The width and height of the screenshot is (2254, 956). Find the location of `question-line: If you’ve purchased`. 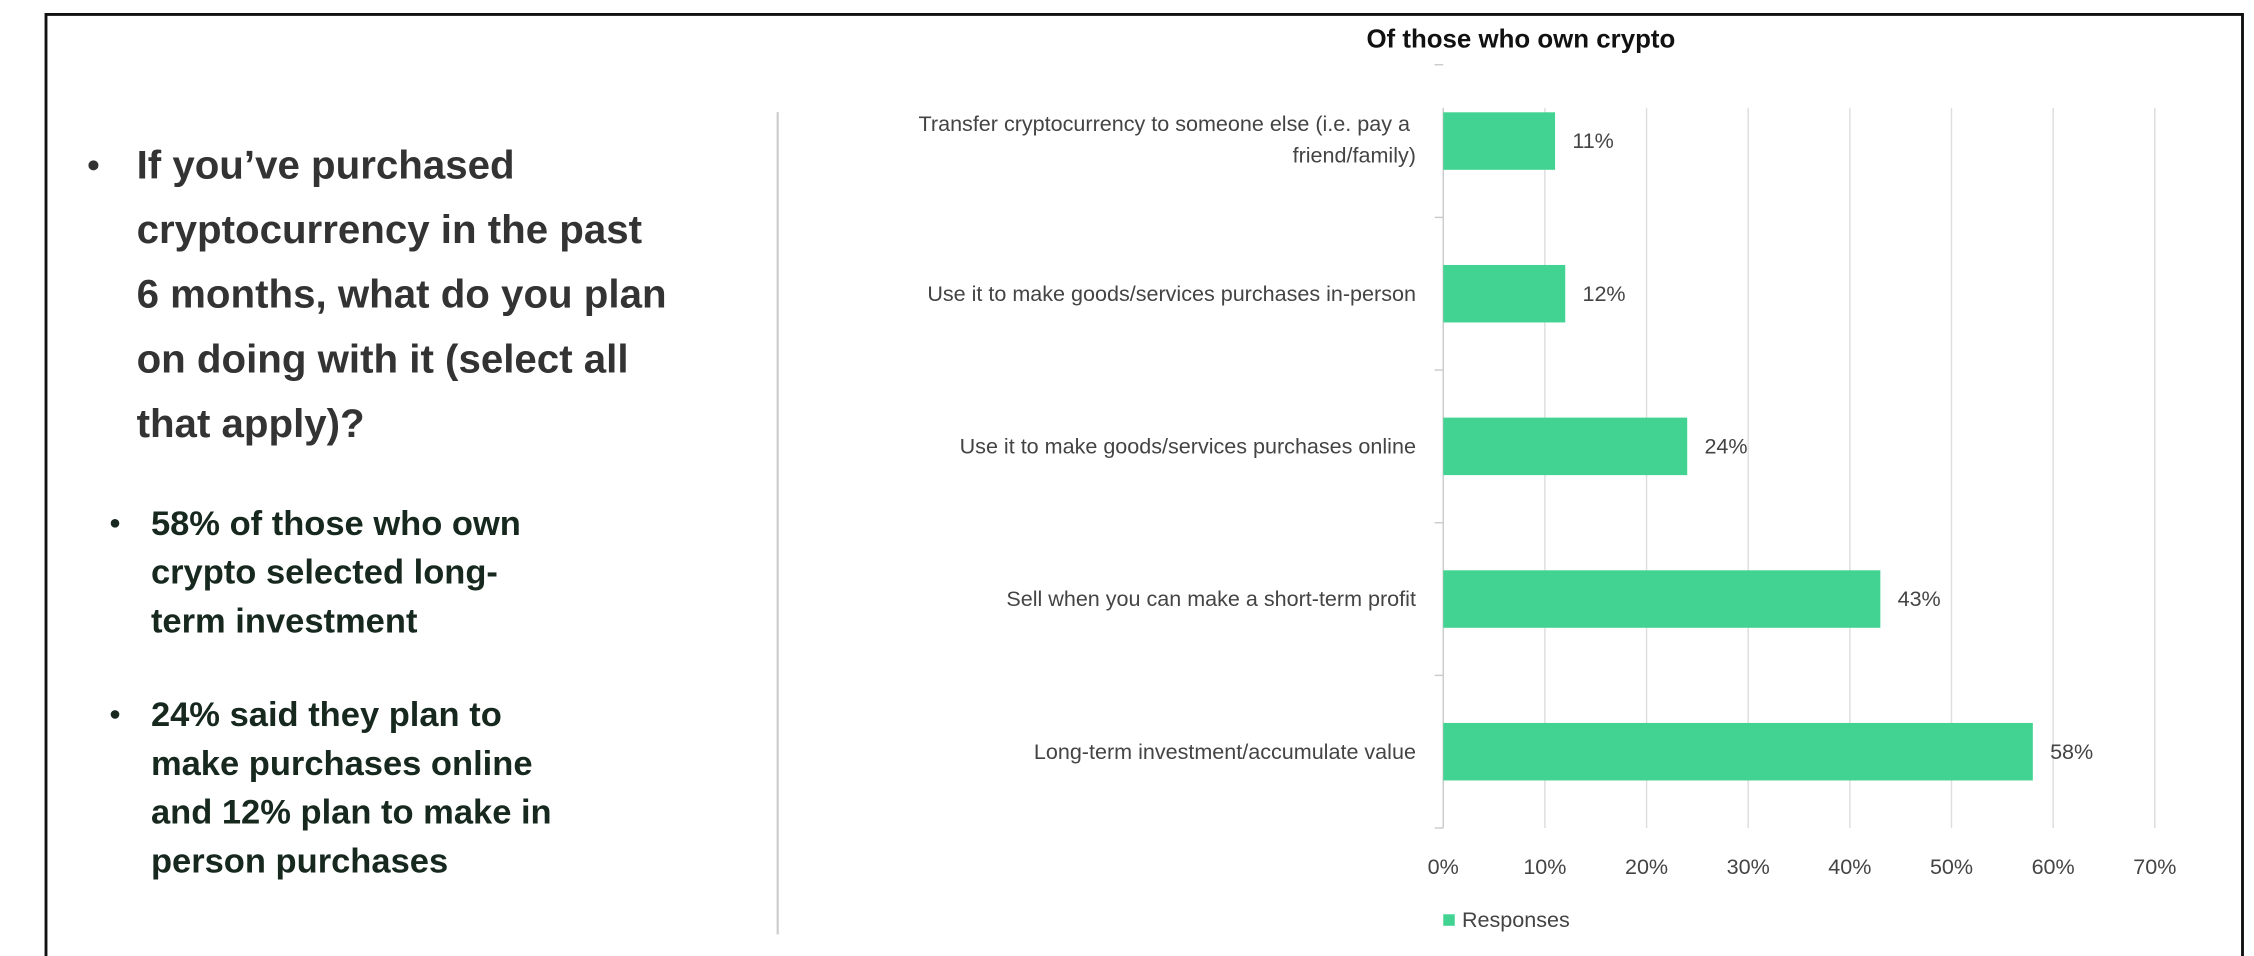

question-line: If you’ve purchased is located at coordinates (326, 164).